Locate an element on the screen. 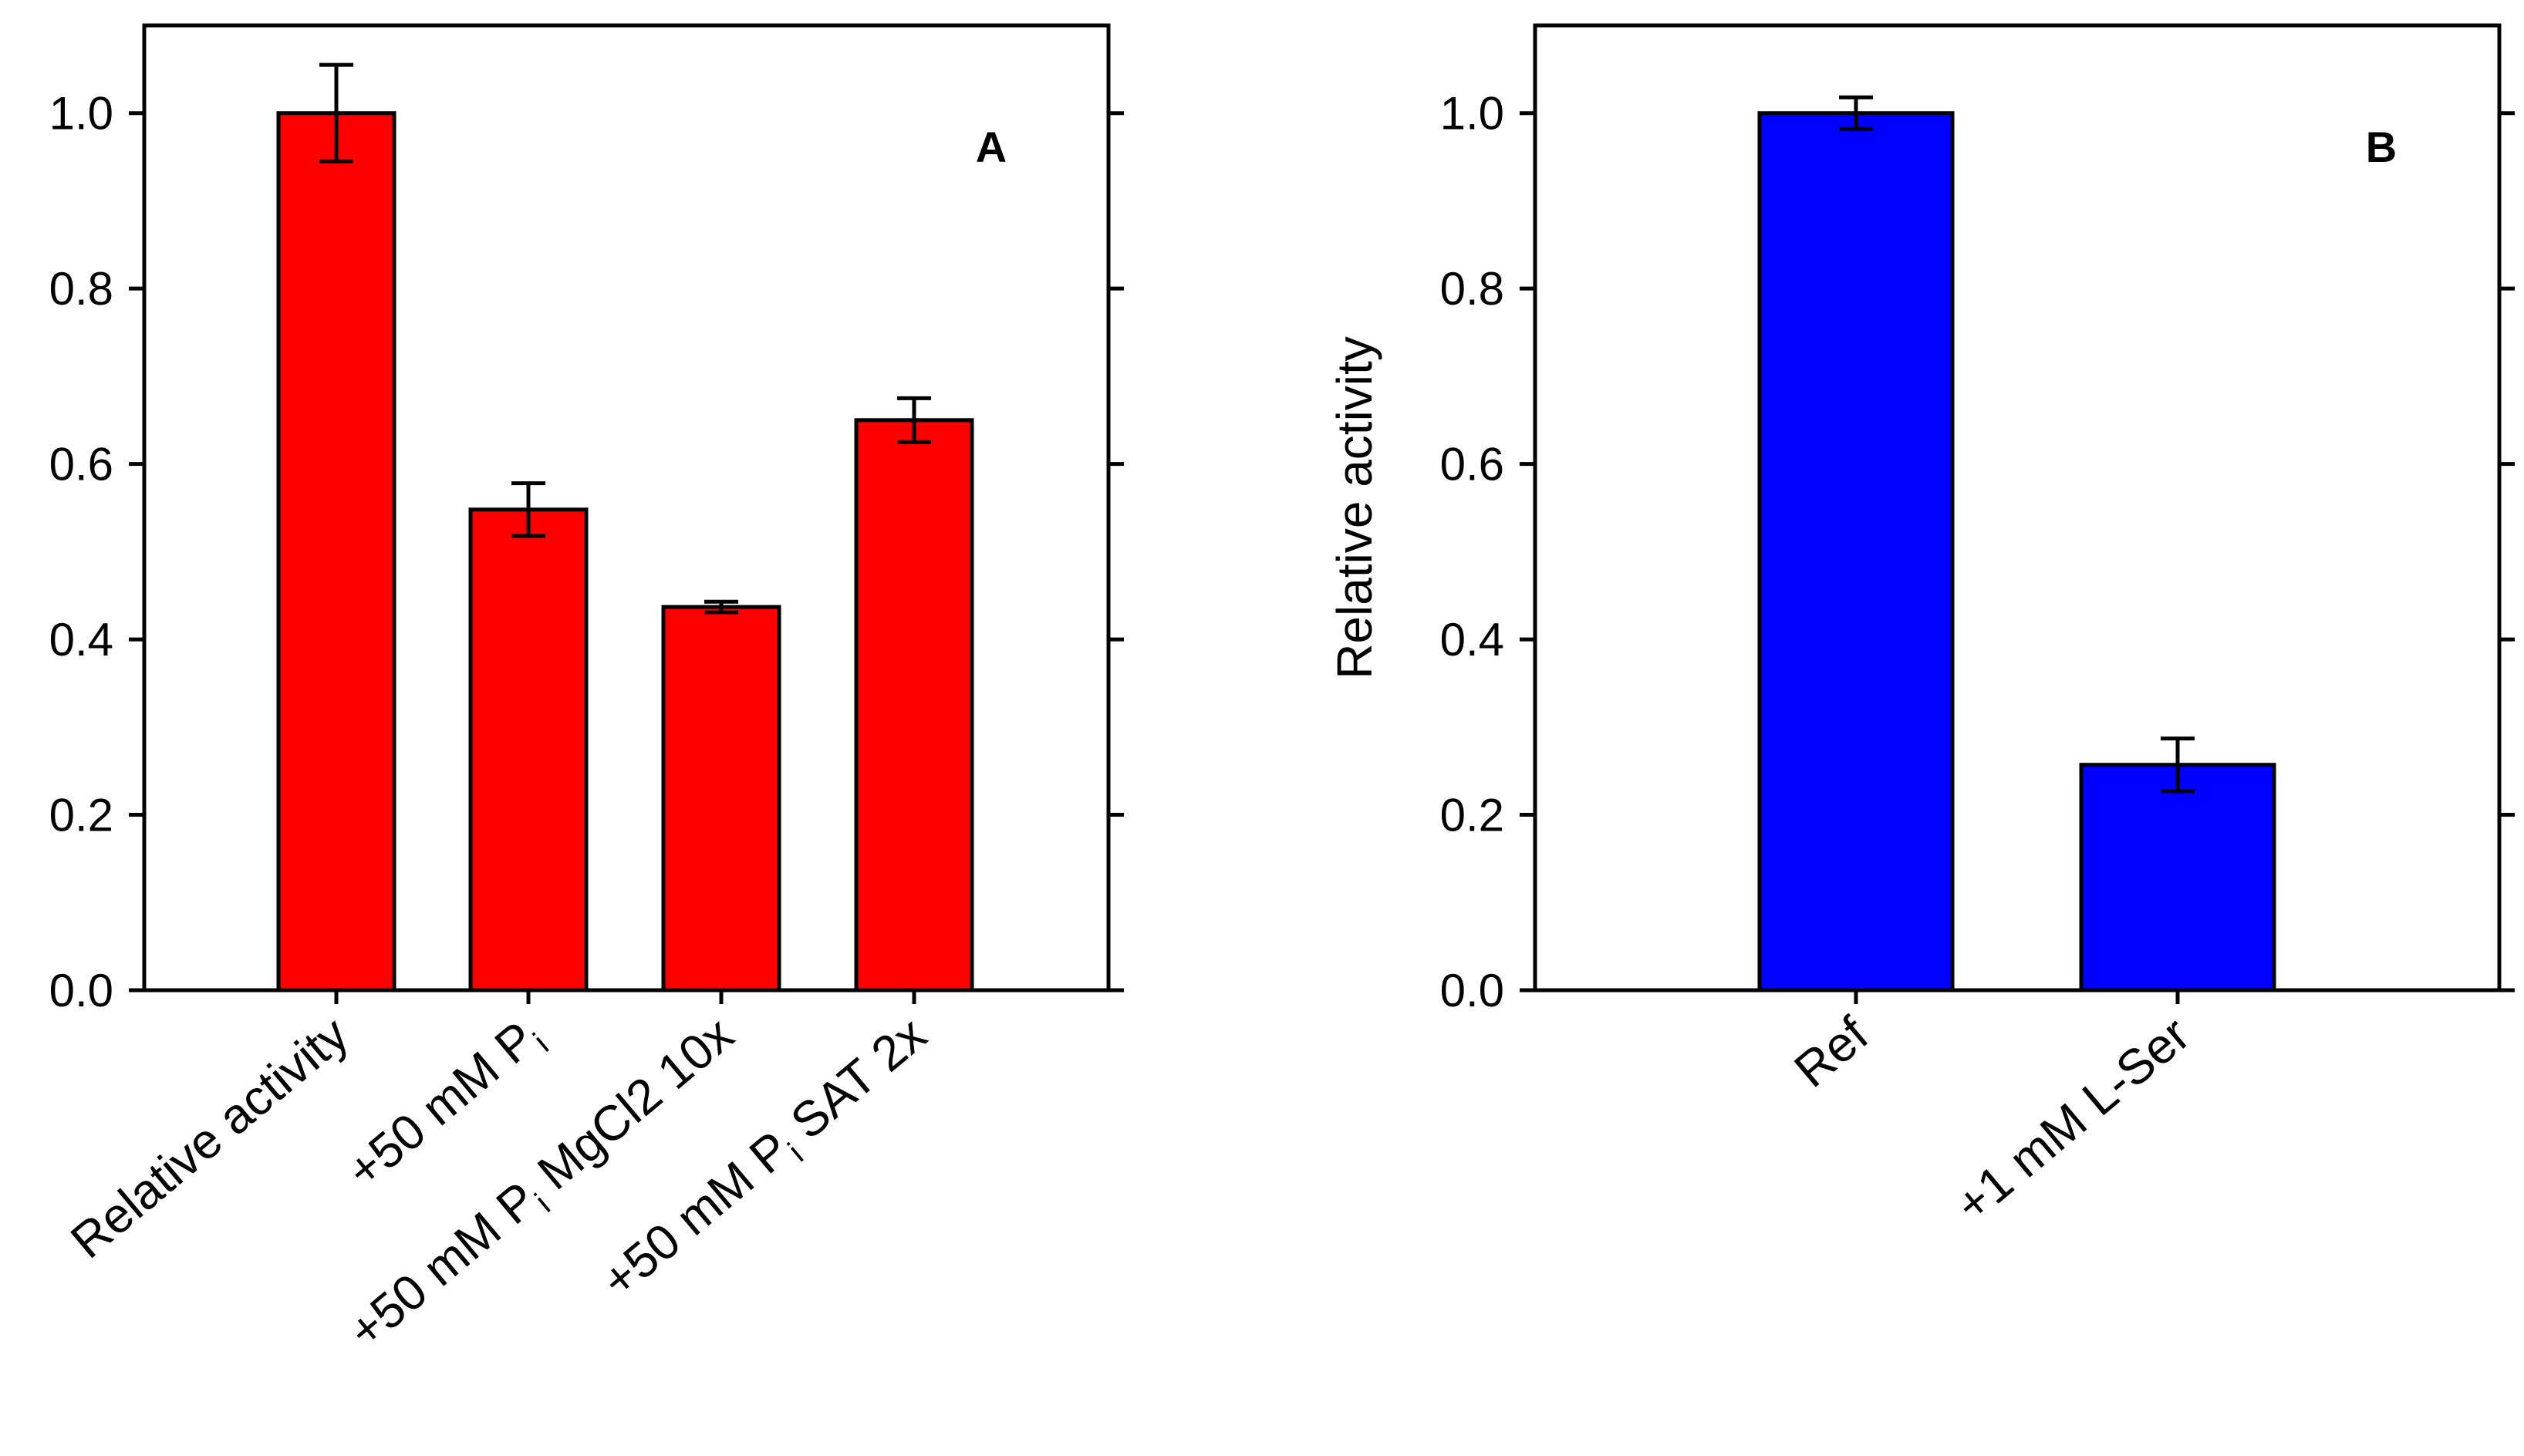  panel-b-y-tick-label: 0.2 is located at coordinates (1472, 816).